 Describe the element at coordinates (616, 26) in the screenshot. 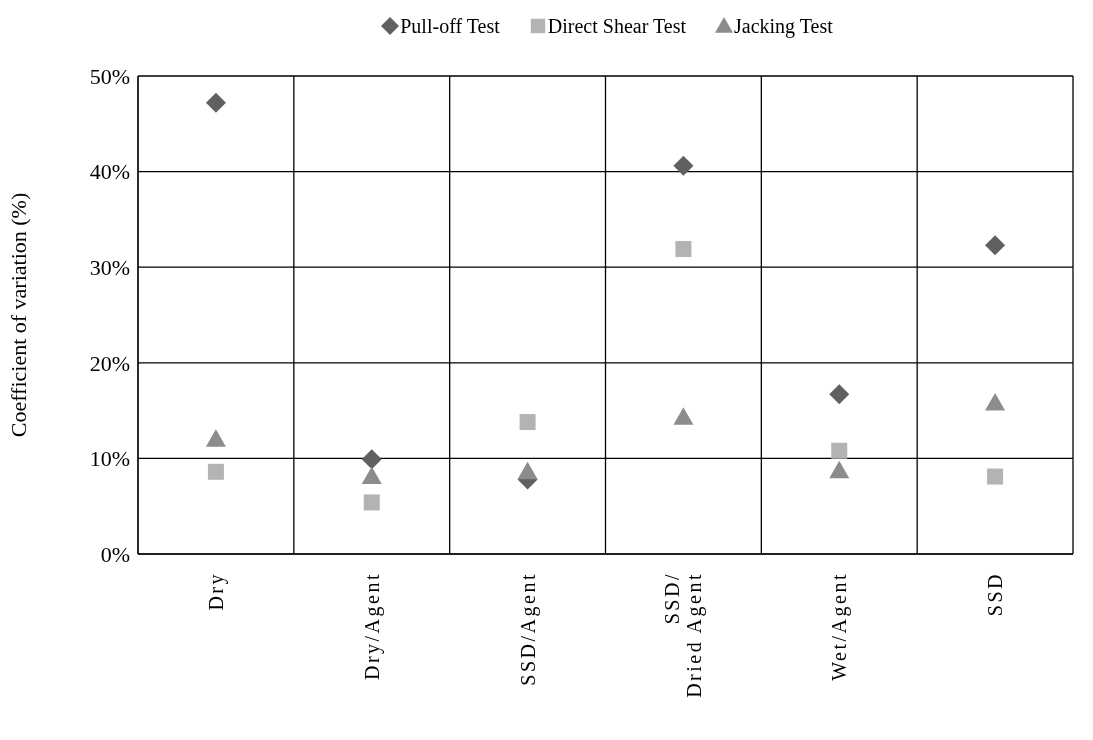

I see `legend-label: Direct Shear Test` at that location.